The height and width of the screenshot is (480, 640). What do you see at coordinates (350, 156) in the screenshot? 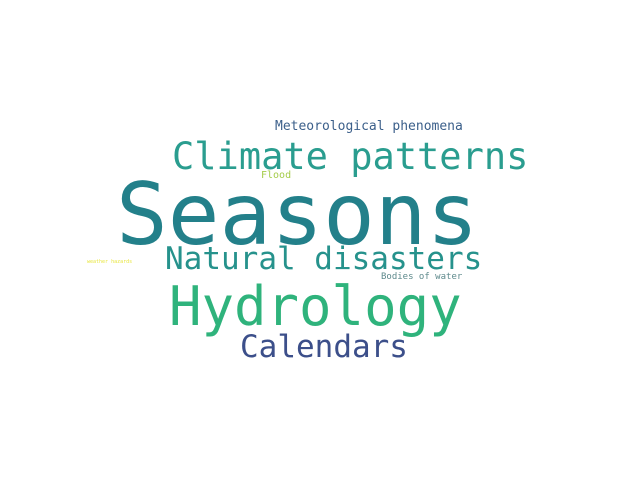
I see `word-climate-patterns: Climate patterns` at bounding box center [350, 156].